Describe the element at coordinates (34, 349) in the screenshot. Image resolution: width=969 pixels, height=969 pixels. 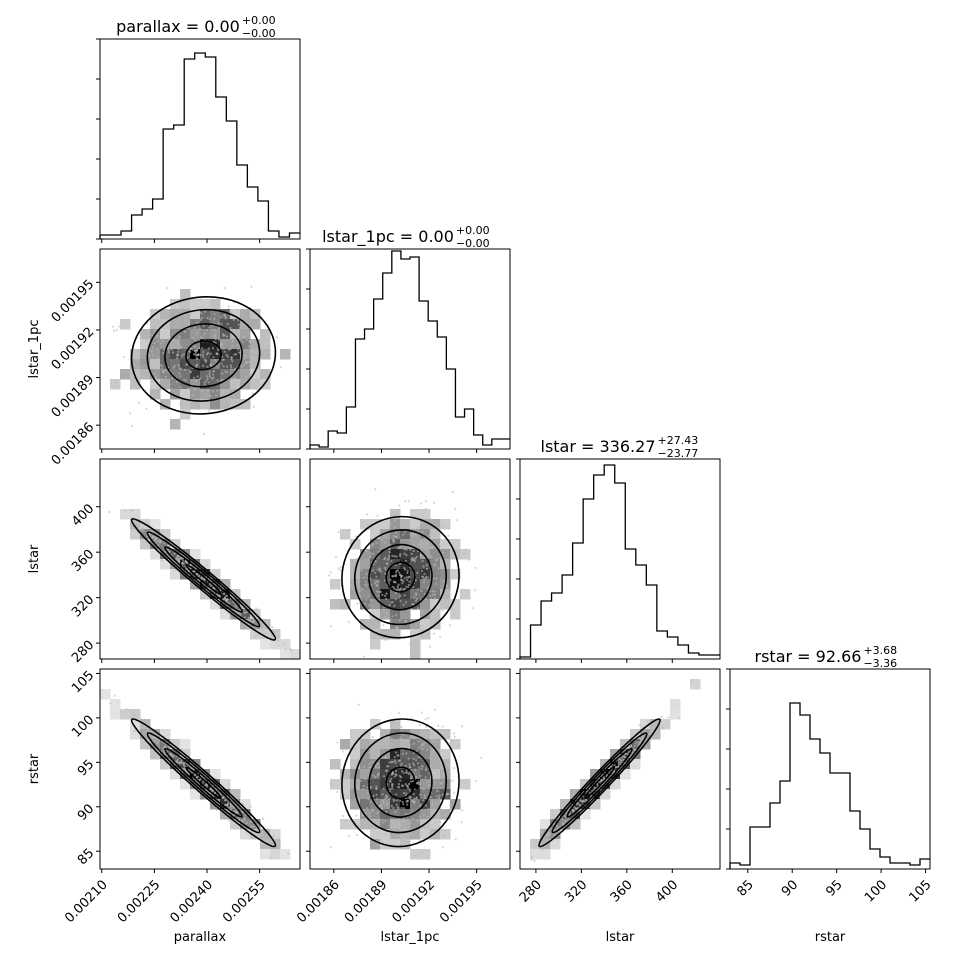
I see `y-axis-label-lstar_1pc: lstar_1pc` at that location.